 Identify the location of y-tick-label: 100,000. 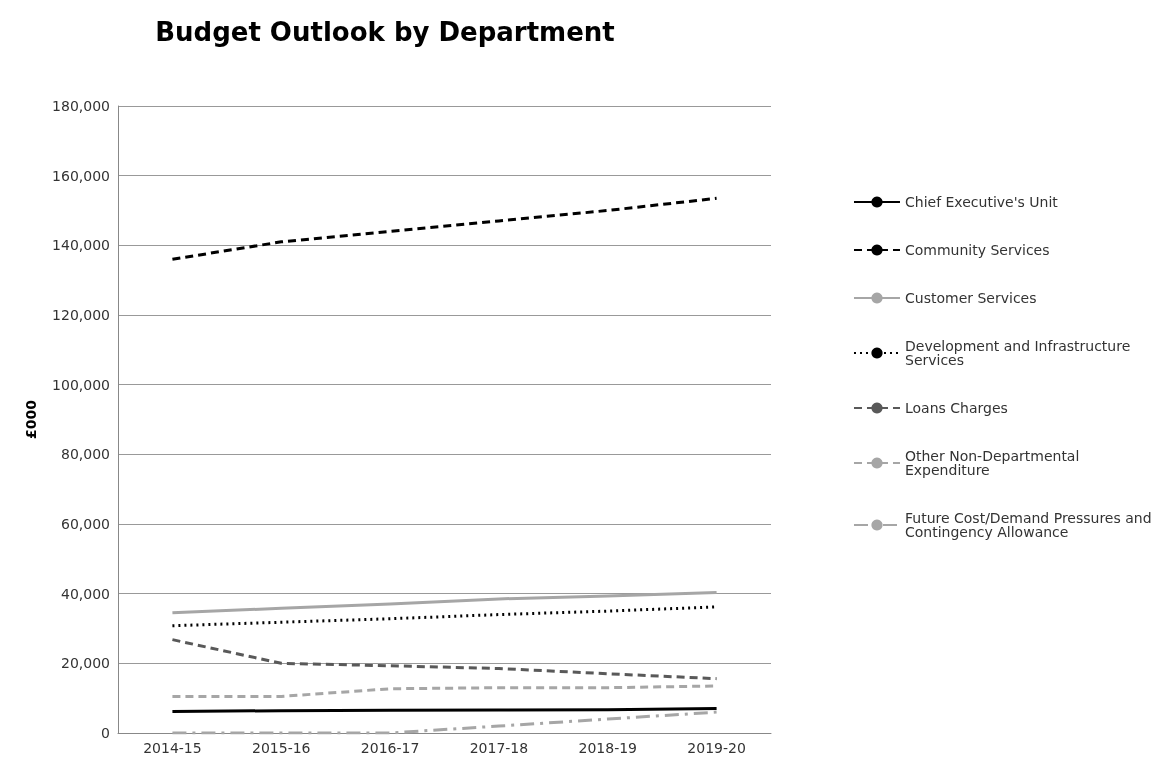
(81, 384).